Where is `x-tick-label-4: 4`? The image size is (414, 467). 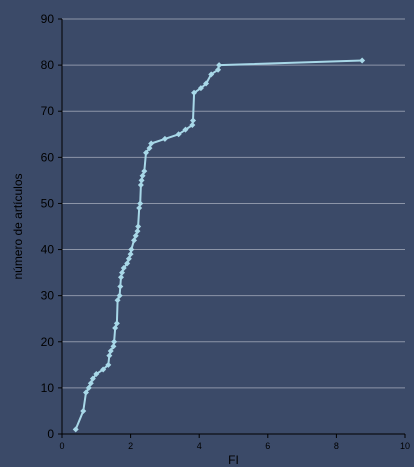
x-tick-label-4: 4 is located at coordinates (199, 446).